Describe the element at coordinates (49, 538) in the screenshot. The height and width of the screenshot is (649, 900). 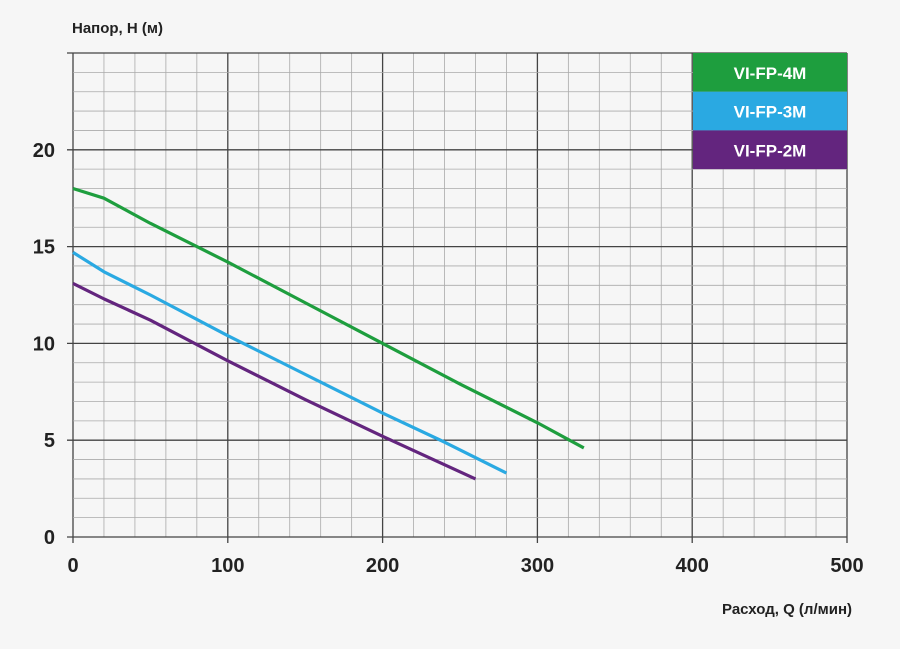
I see `y-tick-label: 0` at that location.